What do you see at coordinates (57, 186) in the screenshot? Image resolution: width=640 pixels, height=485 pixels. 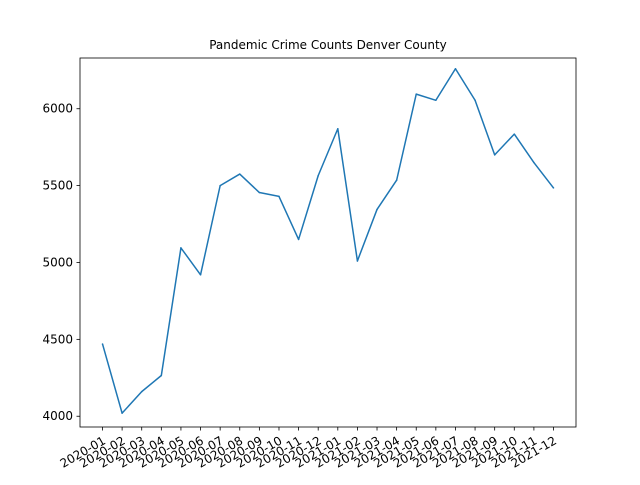 I see `y-tick-label: 5500` at bounding box center [57, 186].